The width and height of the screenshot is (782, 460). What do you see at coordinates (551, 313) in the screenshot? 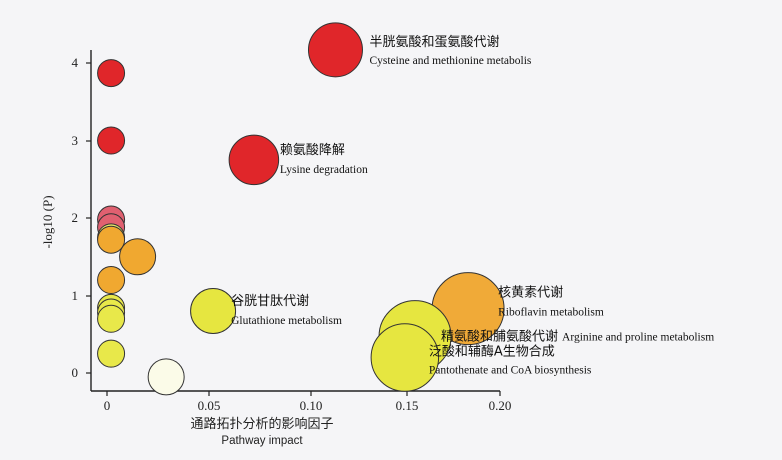
I see `bubble-label-en: Riboflavin metabolism` at bounding box center [551, 313].